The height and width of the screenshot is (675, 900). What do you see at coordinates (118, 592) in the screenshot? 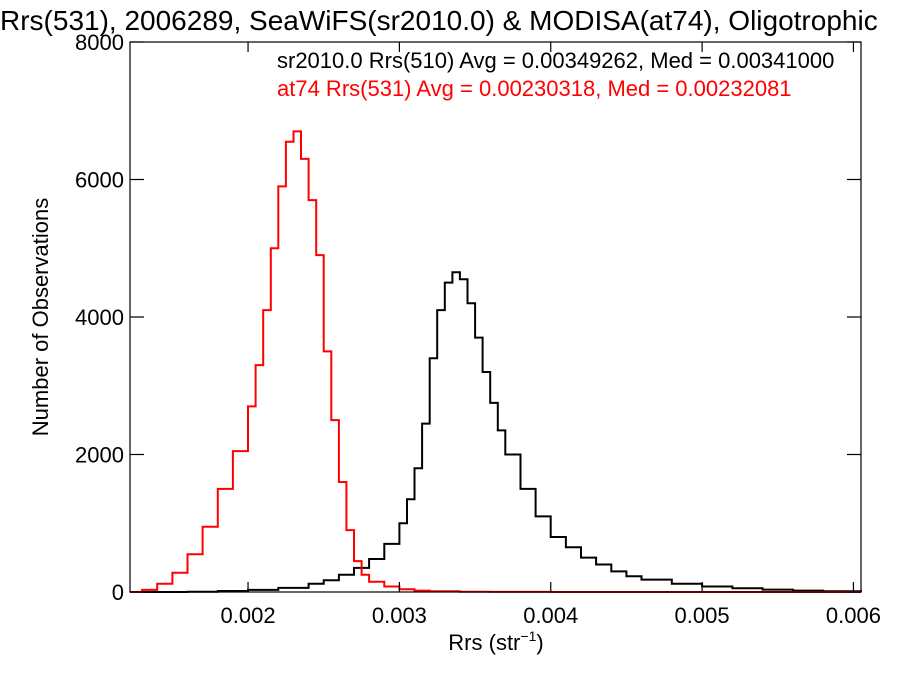
I see `y-tick-label-0: 0` at bounding box center [118, 592].